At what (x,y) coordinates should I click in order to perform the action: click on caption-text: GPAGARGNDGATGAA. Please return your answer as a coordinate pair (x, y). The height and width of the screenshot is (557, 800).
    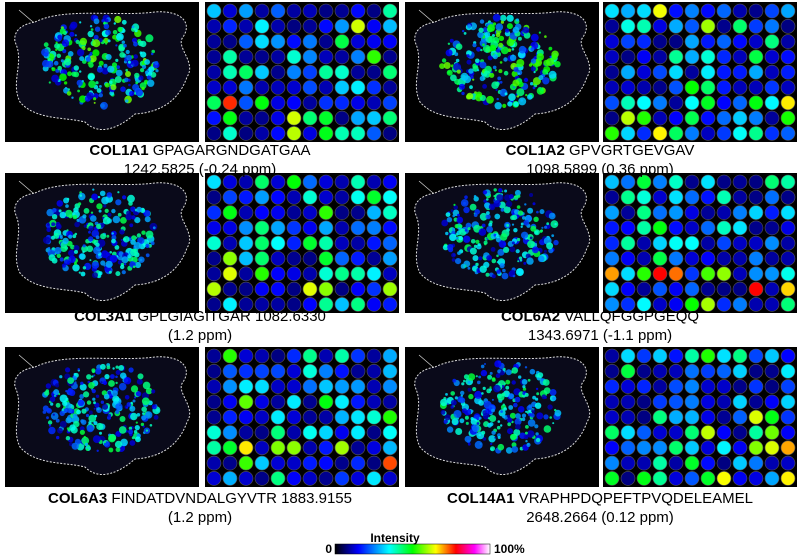
    Looking at the image, I should click on (231, 150).